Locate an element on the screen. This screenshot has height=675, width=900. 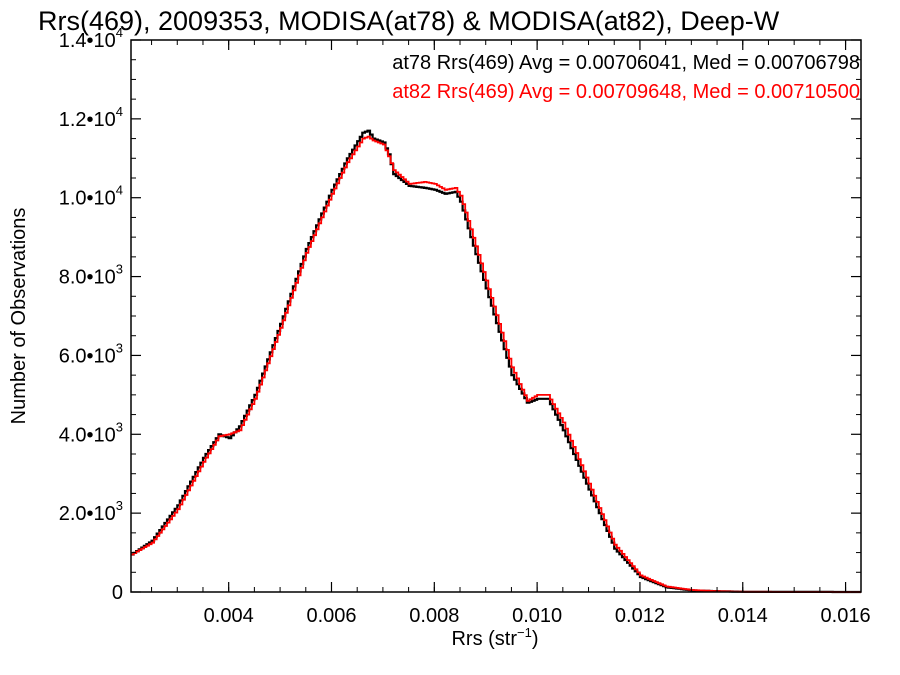
y-tick-label: 1.2•104 is located at coordinates (91, 117).